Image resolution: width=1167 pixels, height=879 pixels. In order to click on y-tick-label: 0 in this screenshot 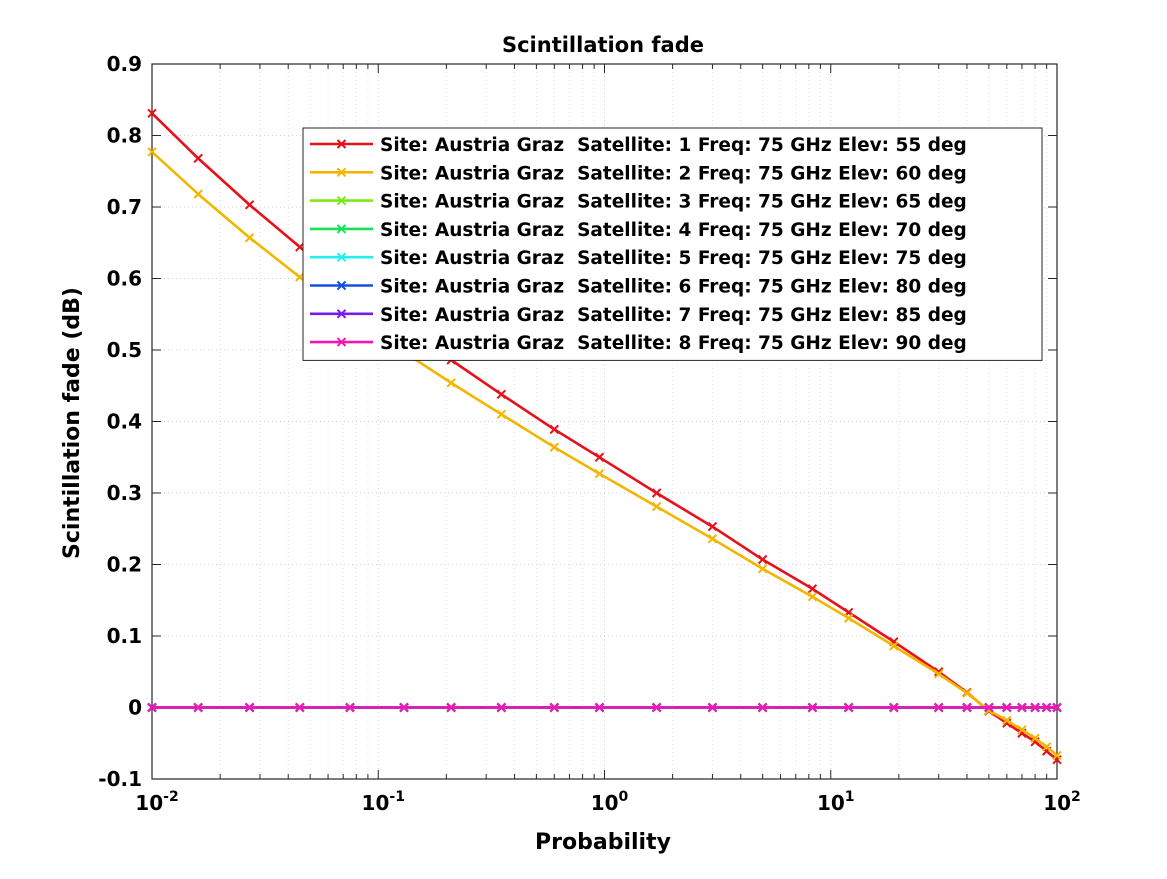, I will do `click(135, 708)`.